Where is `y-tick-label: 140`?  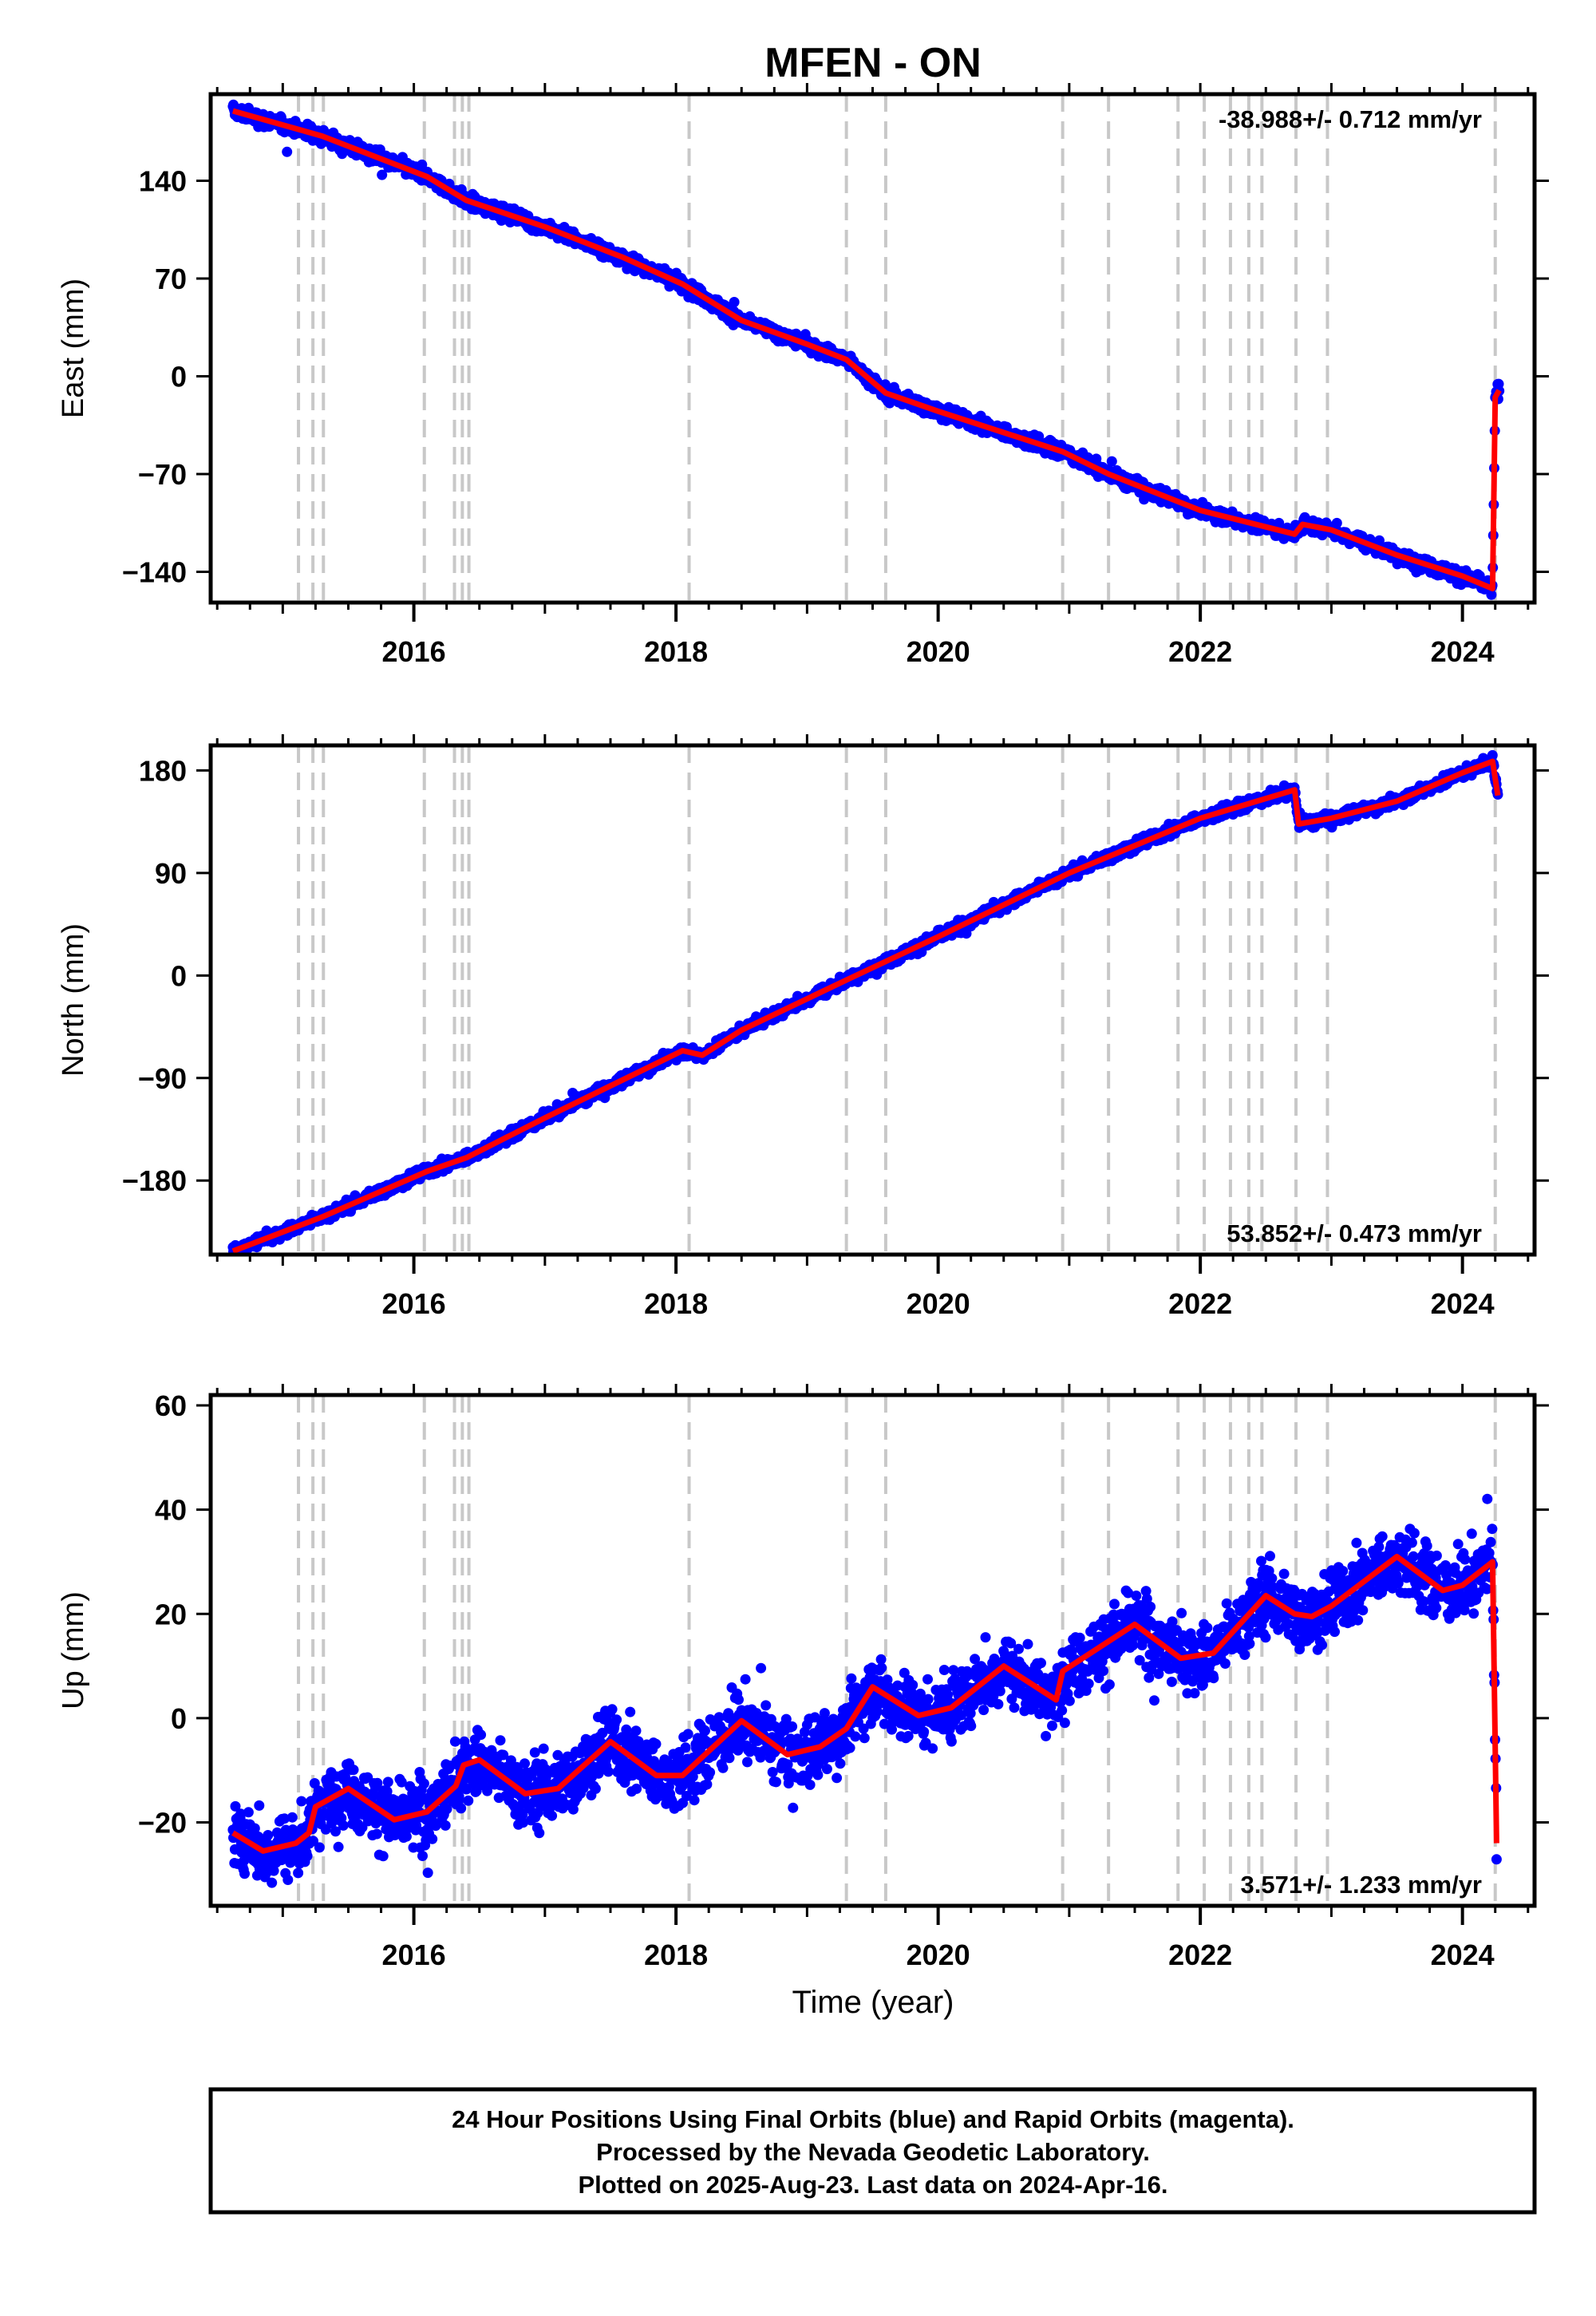
y-tick-label: 140 is located at coordinates (163, 181).